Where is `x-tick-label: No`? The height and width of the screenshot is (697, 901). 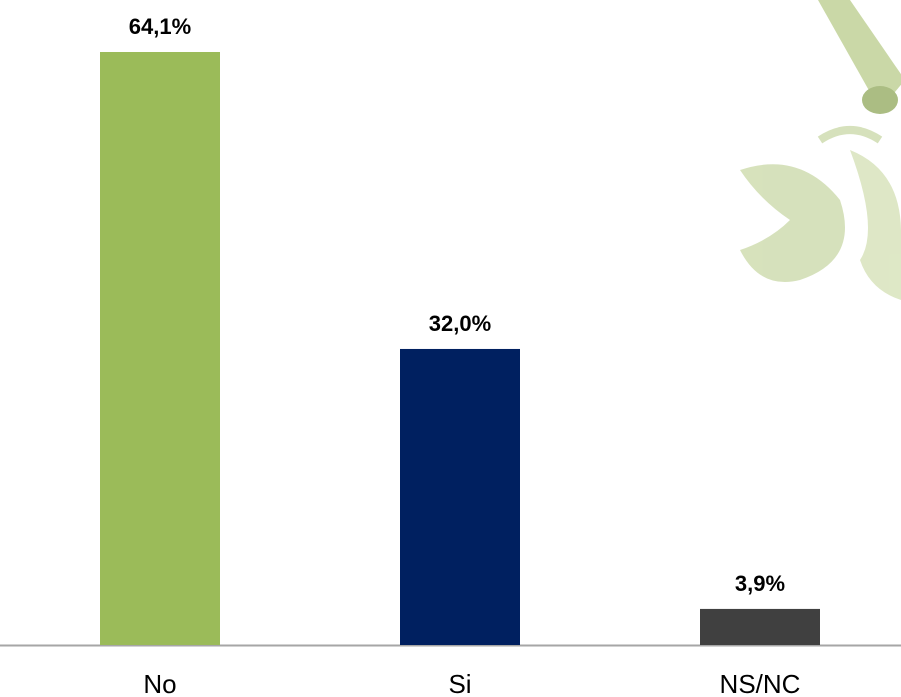
x-tick-label: No is located at coordinates (159, 683).